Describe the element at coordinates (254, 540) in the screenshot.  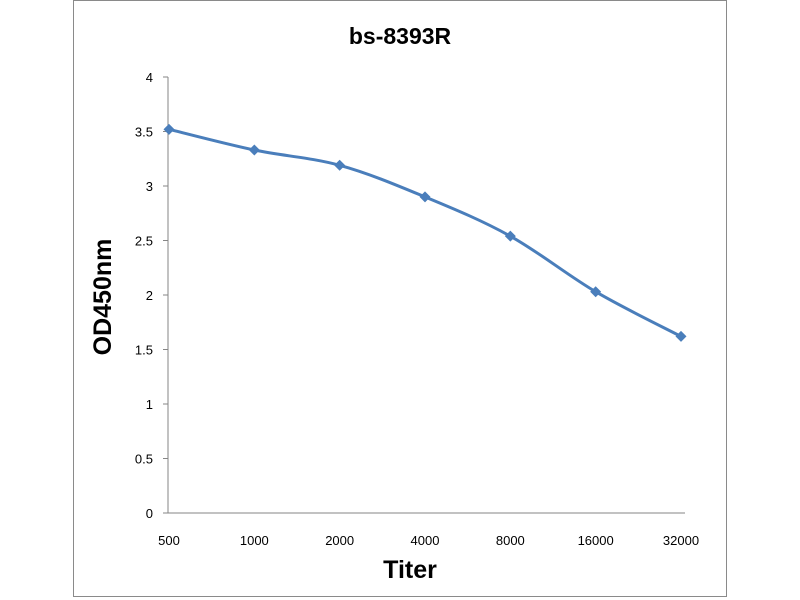
I see `x-tick-label: 1000` at that location.